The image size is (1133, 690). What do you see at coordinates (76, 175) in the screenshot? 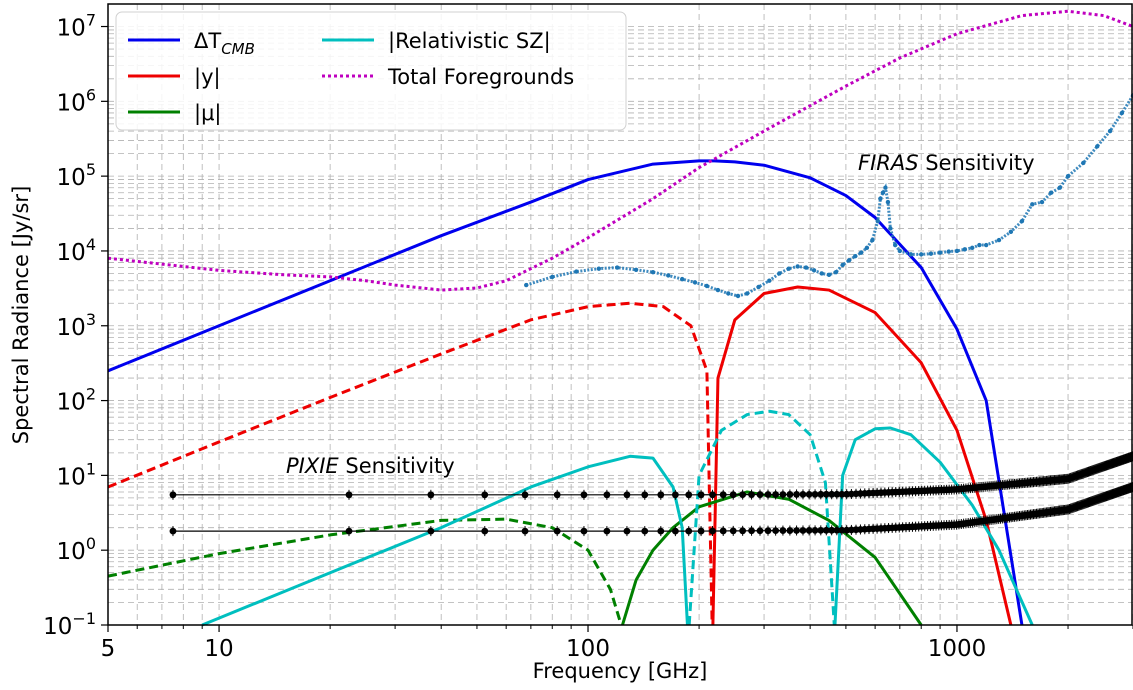
I see `y-tick-label: 10⁵` at bounding box center [76, 175].